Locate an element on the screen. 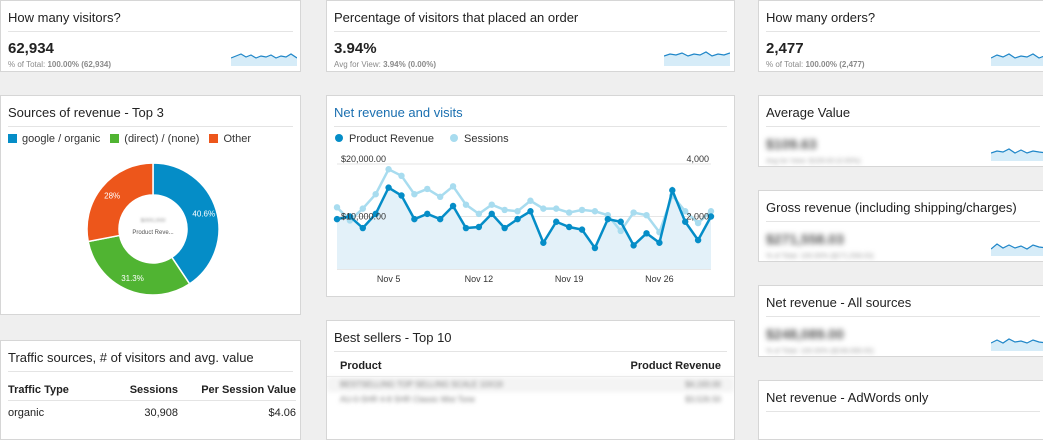 This screenshot has width=1043, height=440. table-cell: 30,908 is located at coordinates (161, 413).